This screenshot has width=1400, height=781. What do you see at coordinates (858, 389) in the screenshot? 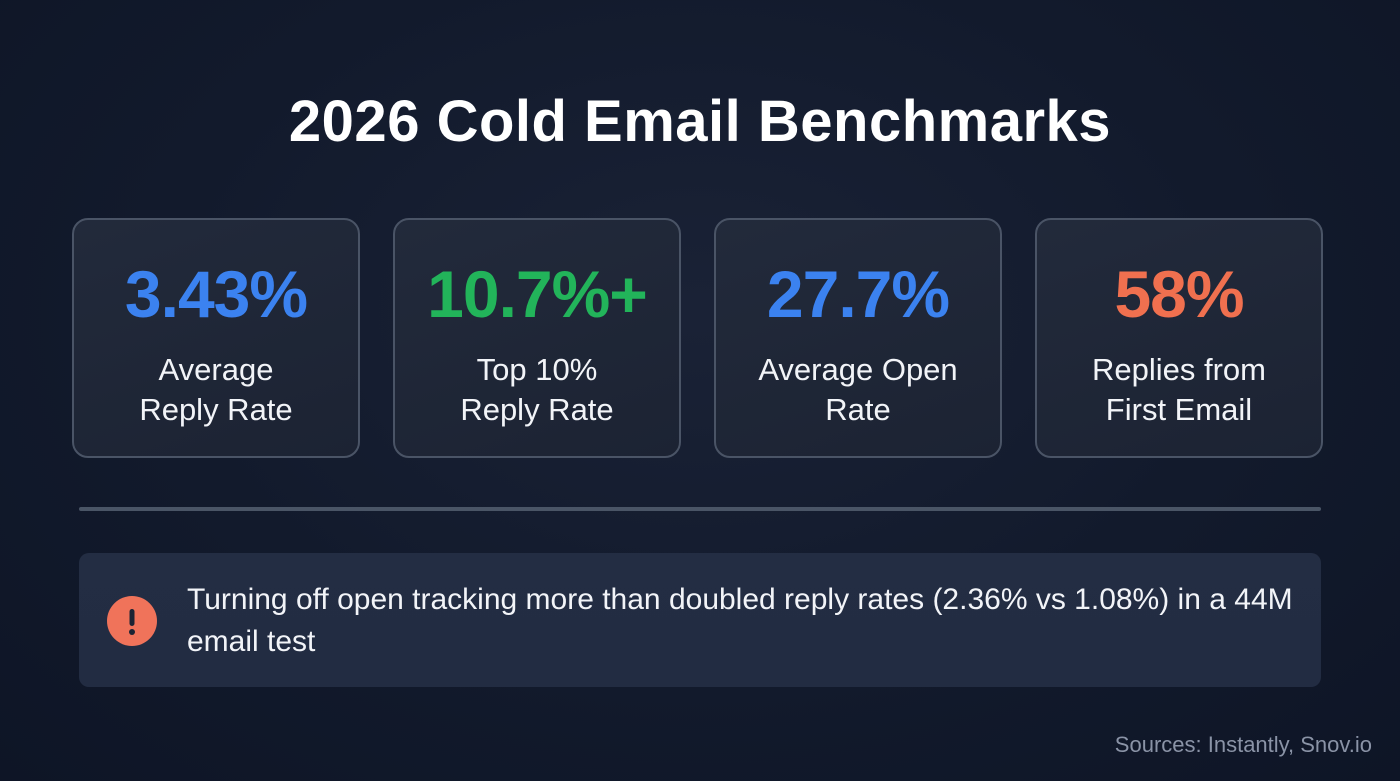
I see `stat-label: Average Open Rate` at bounding box center [858, 389].